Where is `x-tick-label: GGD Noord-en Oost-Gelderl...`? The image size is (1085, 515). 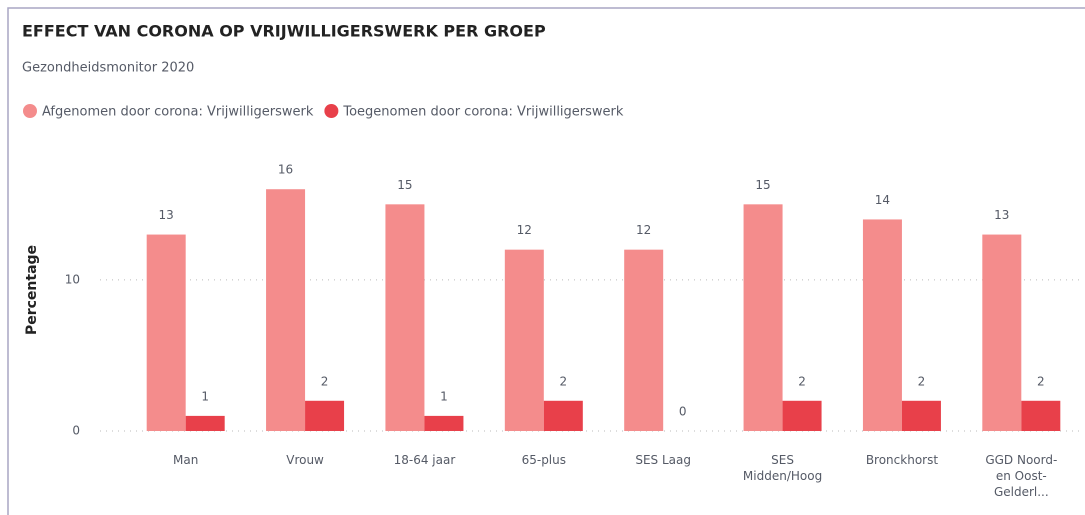 x-tick-label: GGD Noord-en Oost-Gelderl... is located at coordinates (1021, 476).